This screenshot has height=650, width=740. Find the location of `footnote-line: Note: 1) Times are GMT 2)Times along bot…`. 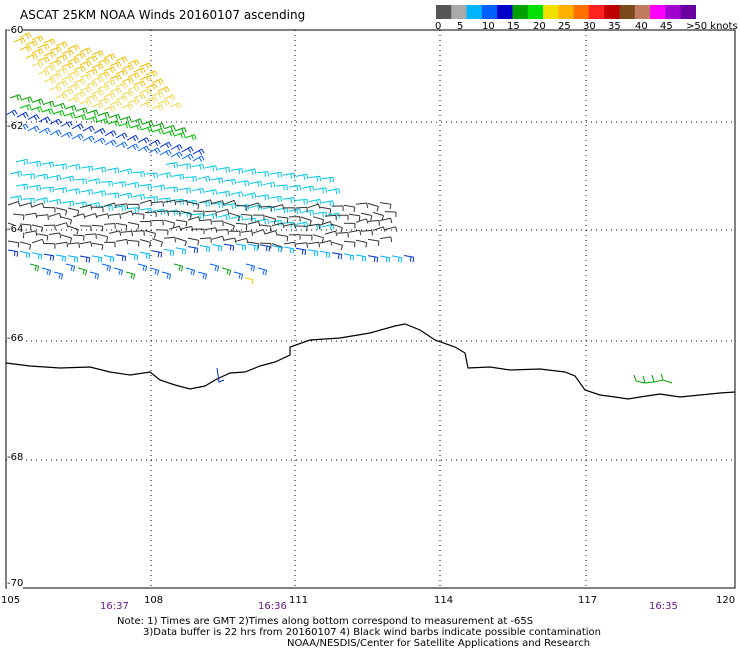

footnote-line: Note: 1) Times are GMT 2)Times along bot… is located at coordinates (325, 621).